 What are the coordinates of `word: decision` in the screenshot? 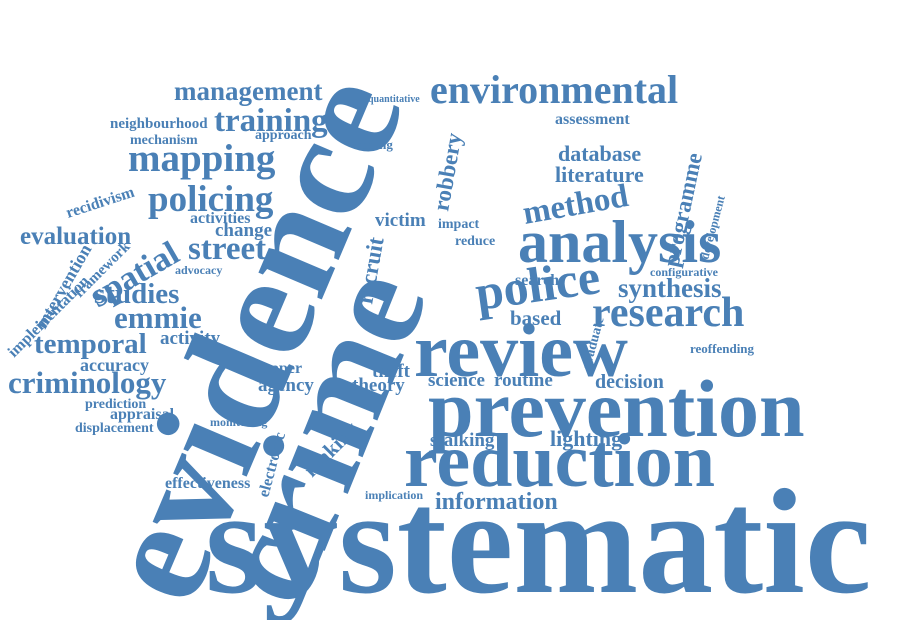 It's located at (629, 382).